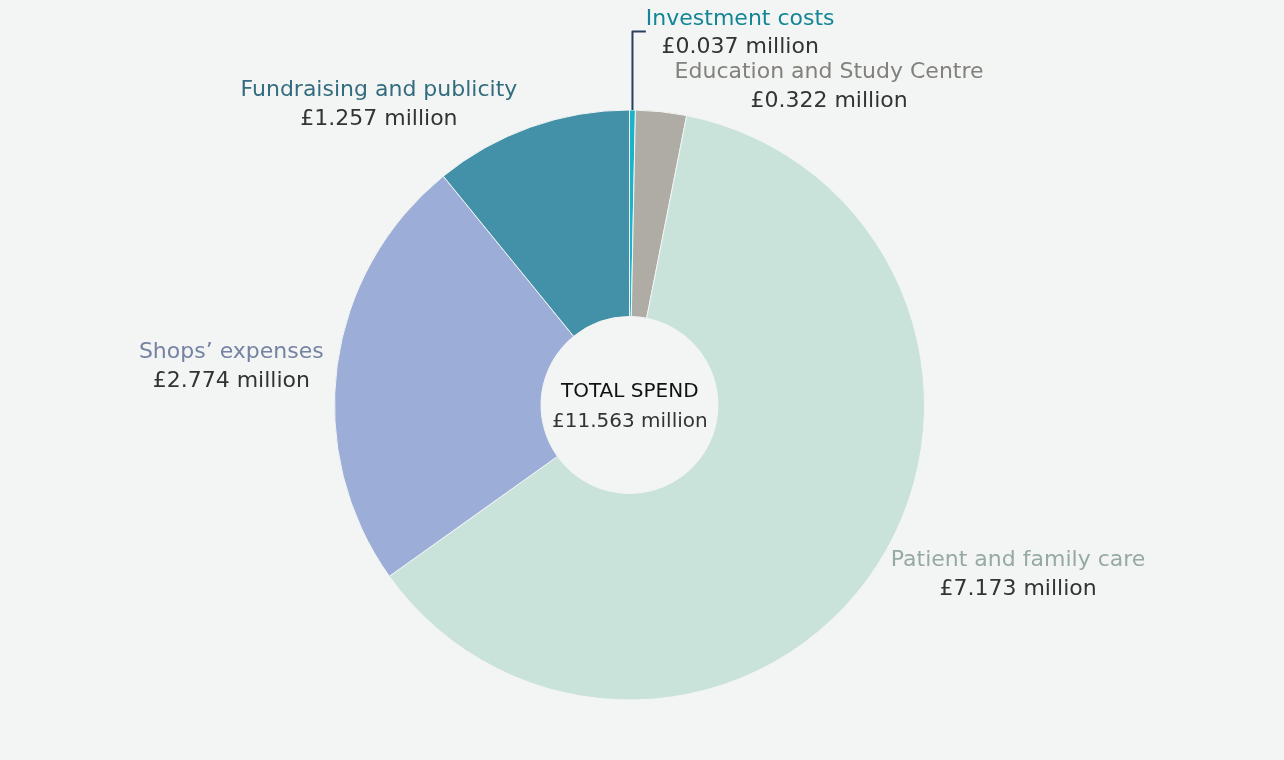 The width and height of the screenshot is (1284, 760). I want to click on slice-label: Patient and family care, so click(1018, 559).